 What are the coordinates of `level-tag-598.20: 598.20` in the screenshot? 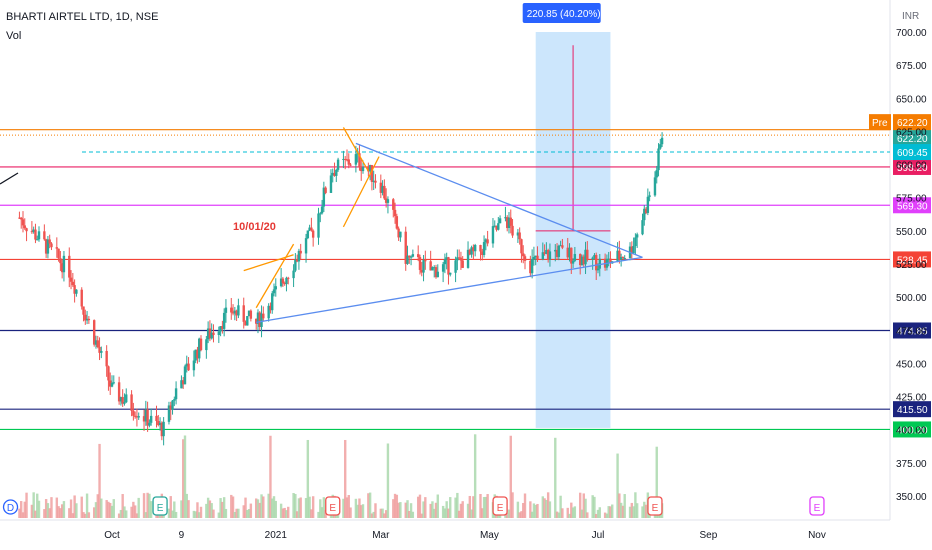 It's located at (912, 168).